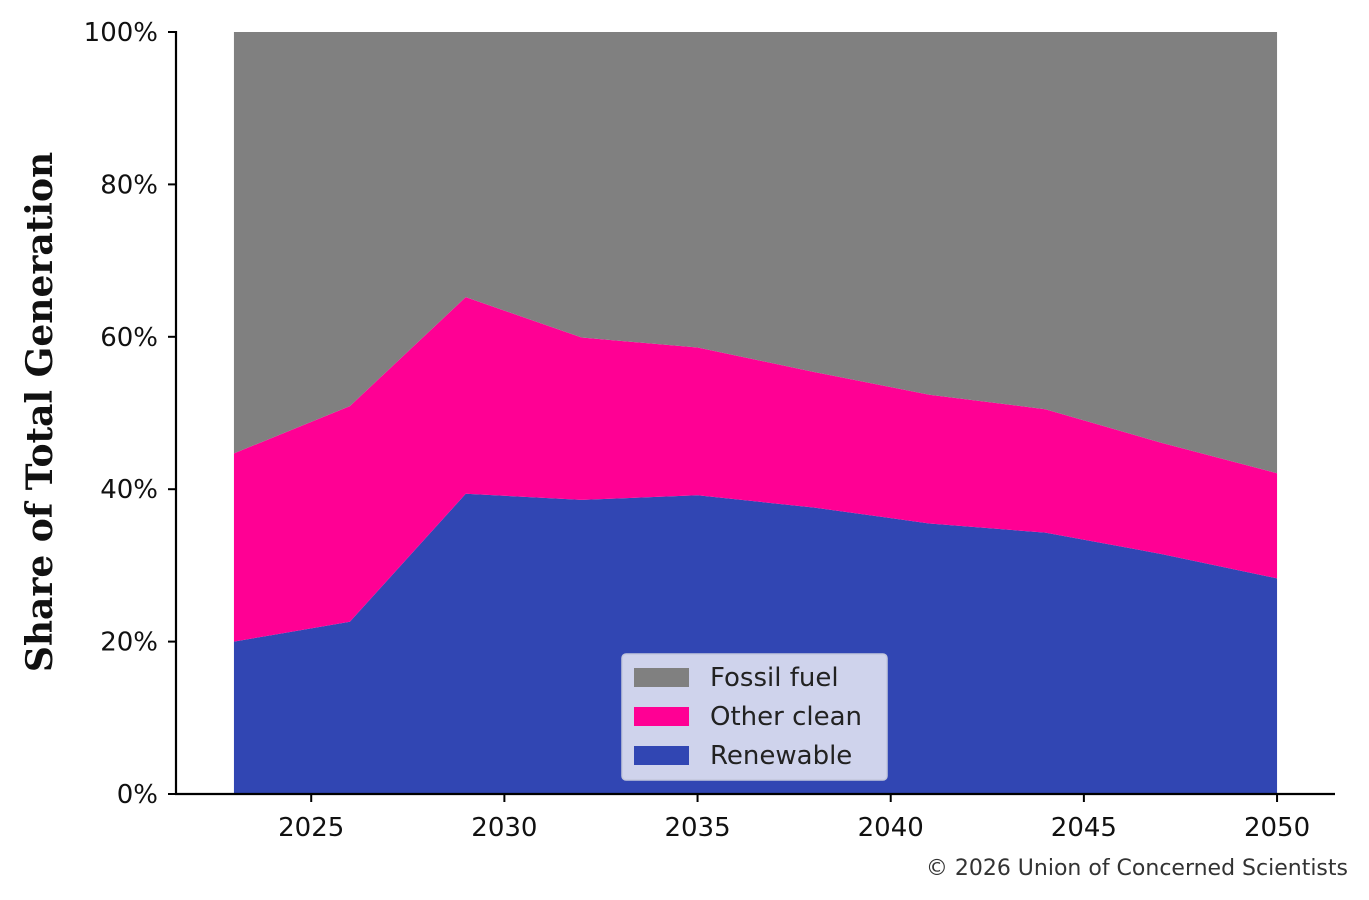  I want to click on legend-swatch-renewable, so click(661, 755).